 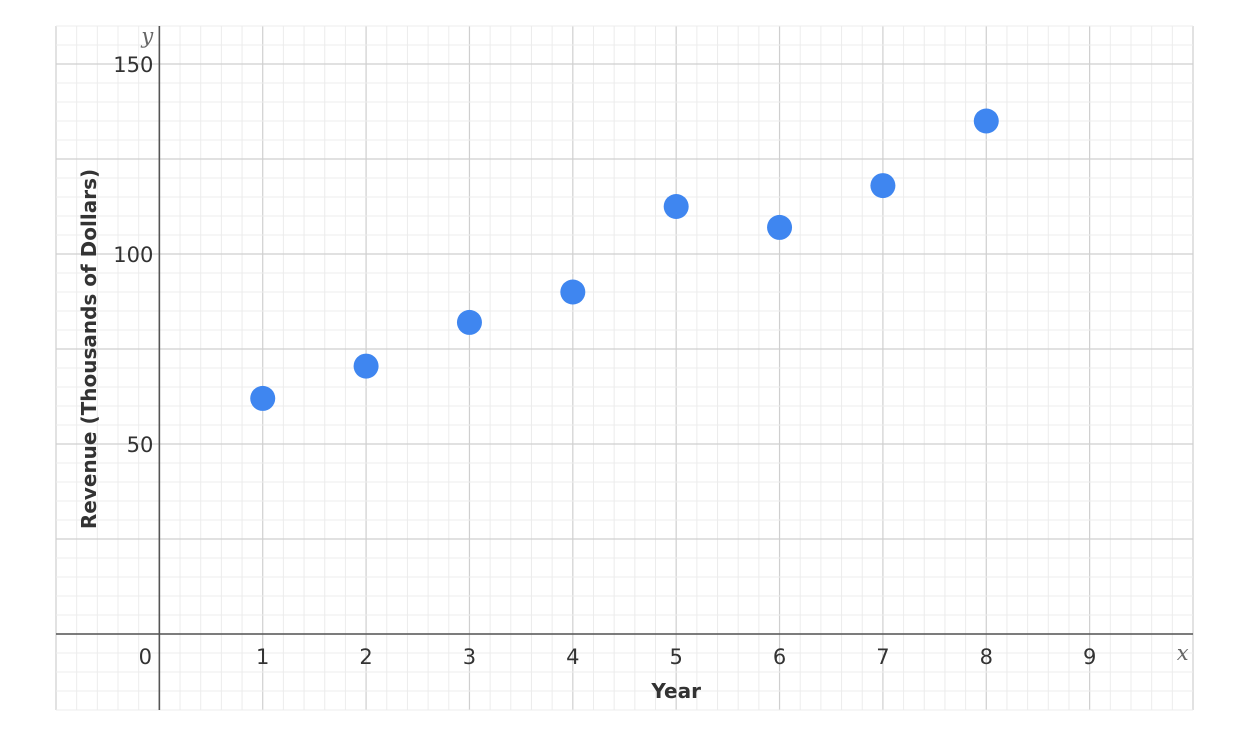 I want to click on y-tick-label: 100, so click(x=133, y=255).